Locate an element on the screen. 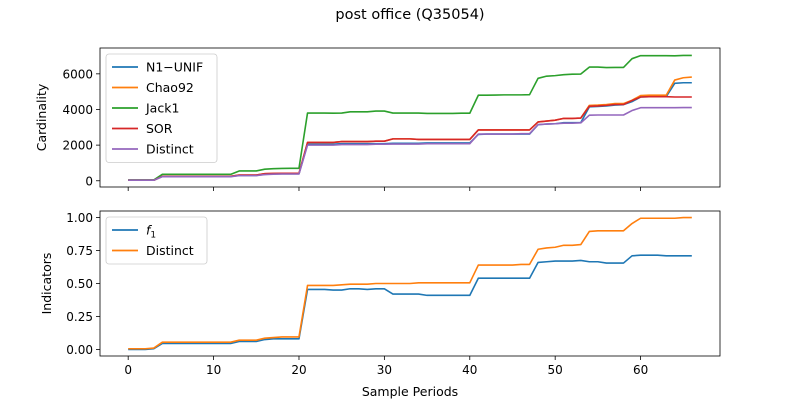  x-tick-label-50: 50 is located at coordinates (555, 370).